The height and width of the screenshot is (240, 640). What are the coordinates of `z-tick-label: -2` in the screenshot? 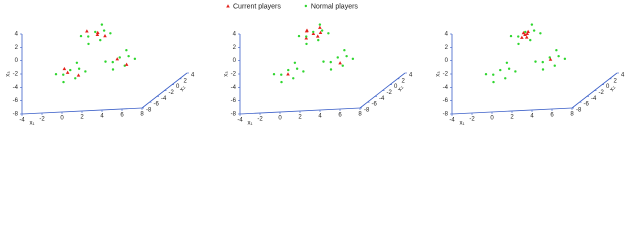 It's located at (234, 75).